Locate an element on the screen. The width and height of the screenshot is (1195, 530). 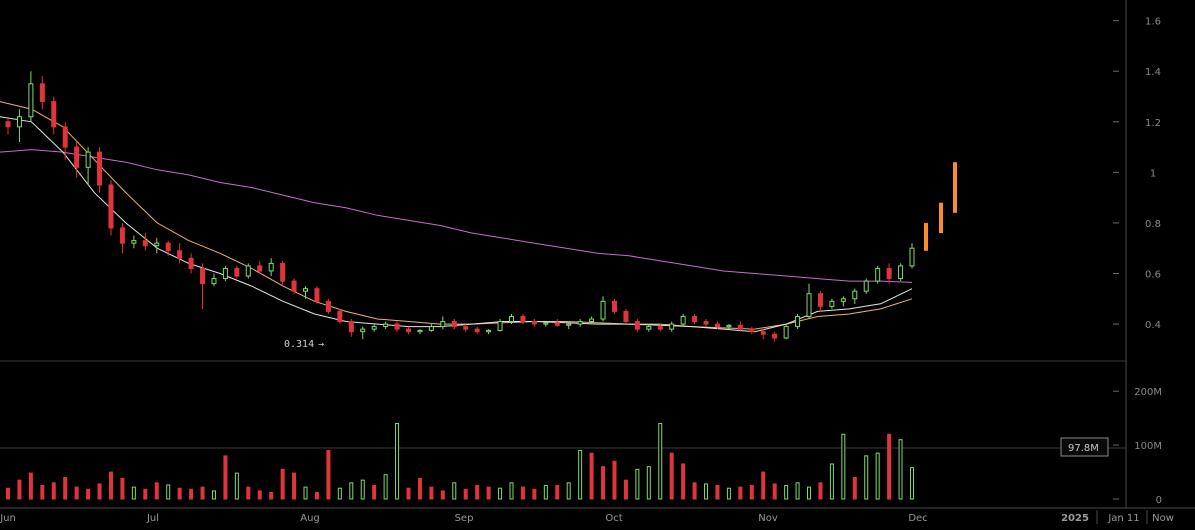
volume-tick-label: 200M is located at coordinates (1148, 392).